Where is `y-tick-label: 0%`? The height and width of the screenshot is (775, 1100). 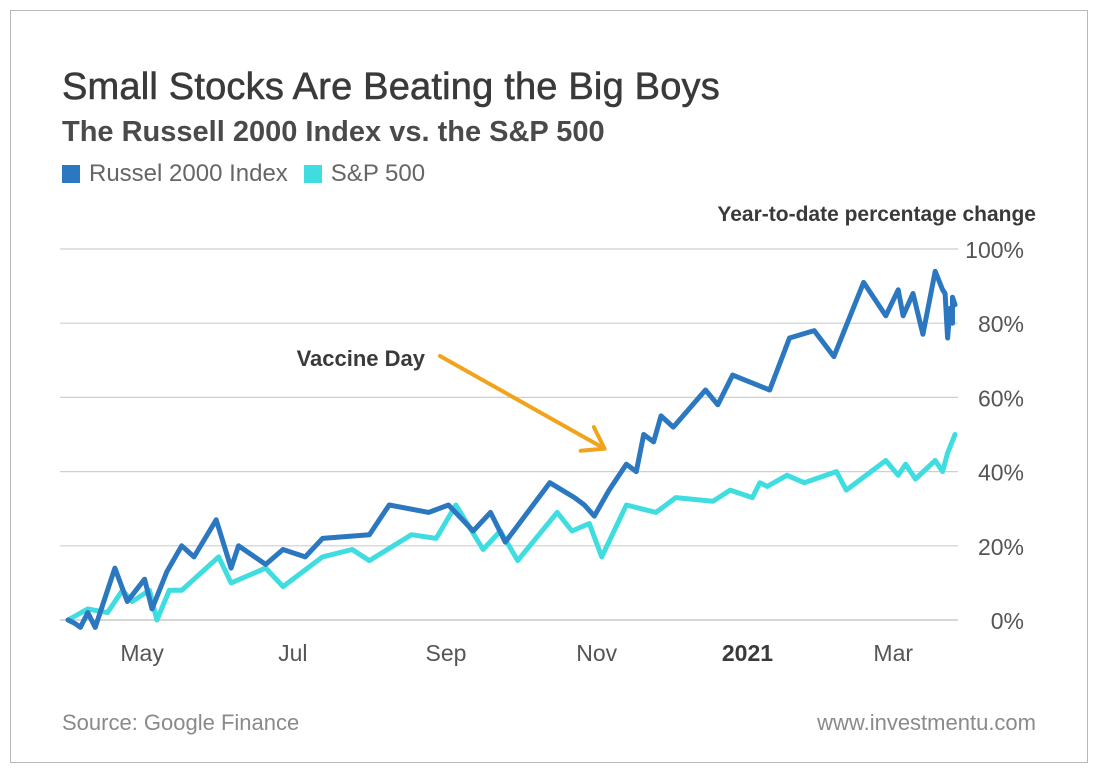
y-tick-label: 0% is located at coordinates (1007, 621).